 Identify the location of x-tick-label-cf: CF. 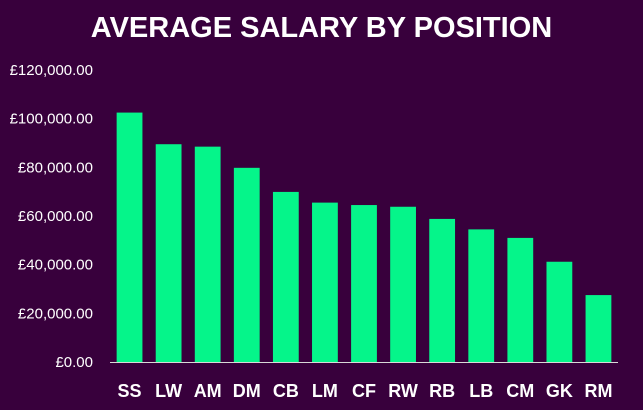
(364, 391).